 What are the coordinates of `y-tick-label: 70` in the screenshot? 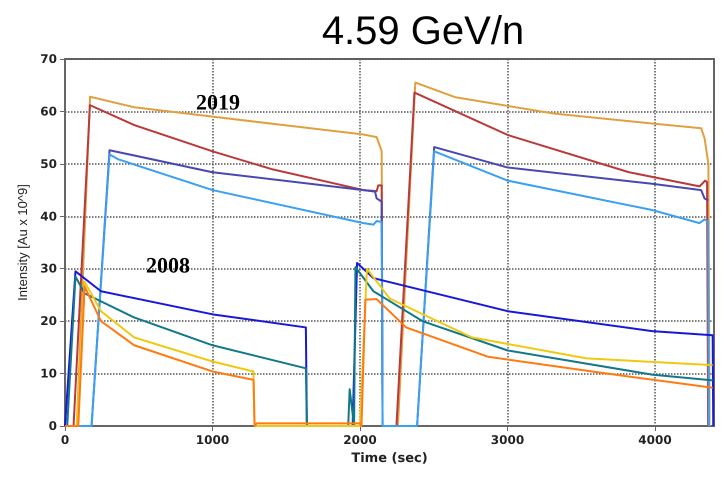 It's located at (48, 59).